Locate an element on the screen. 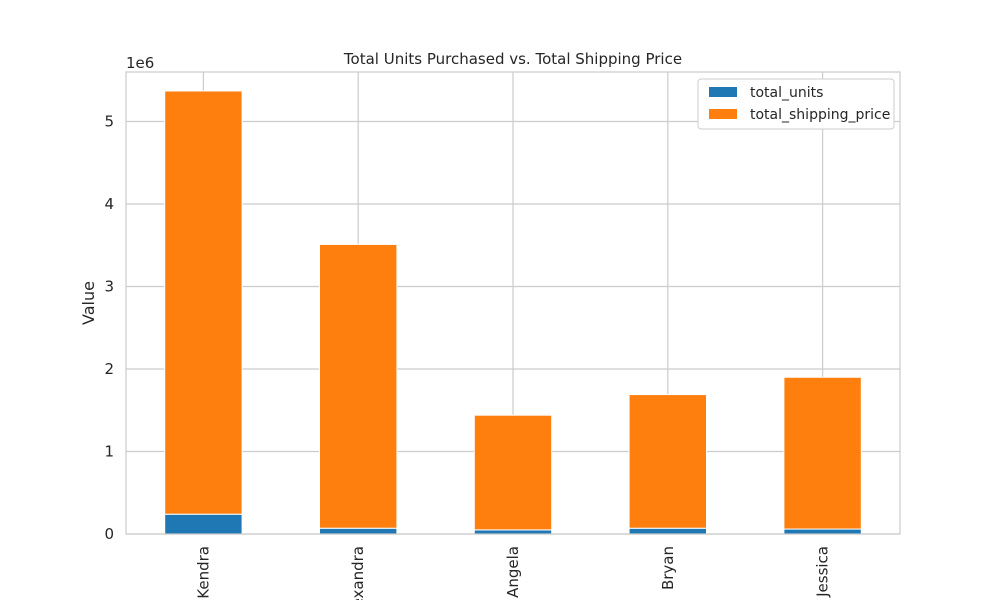 The height and width of the screenshot is (600, 1000). legend: total_units total_shipping_price is located at coordinates (796, 104).